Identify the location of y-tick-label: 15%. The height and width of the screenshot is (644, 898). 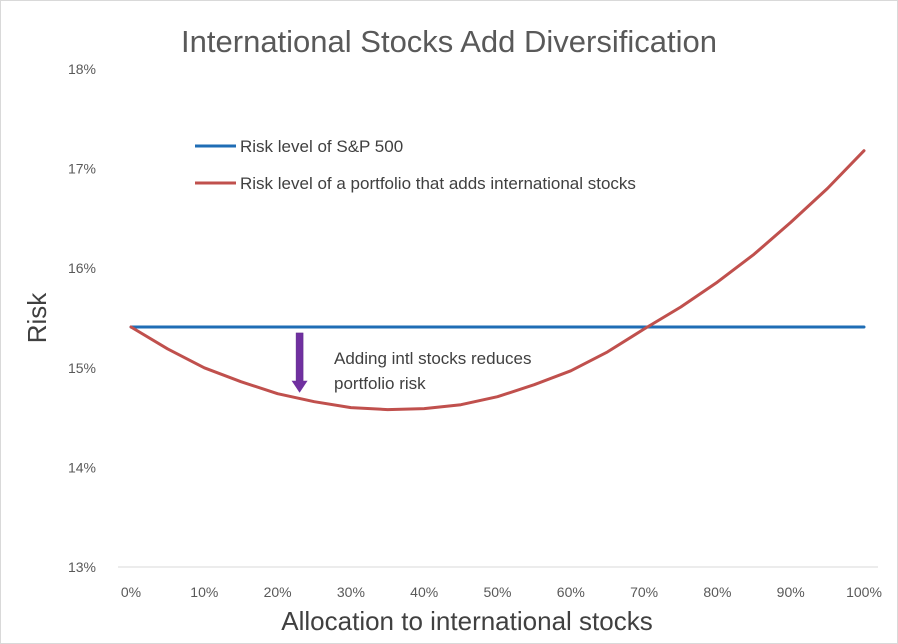
(82, 368).